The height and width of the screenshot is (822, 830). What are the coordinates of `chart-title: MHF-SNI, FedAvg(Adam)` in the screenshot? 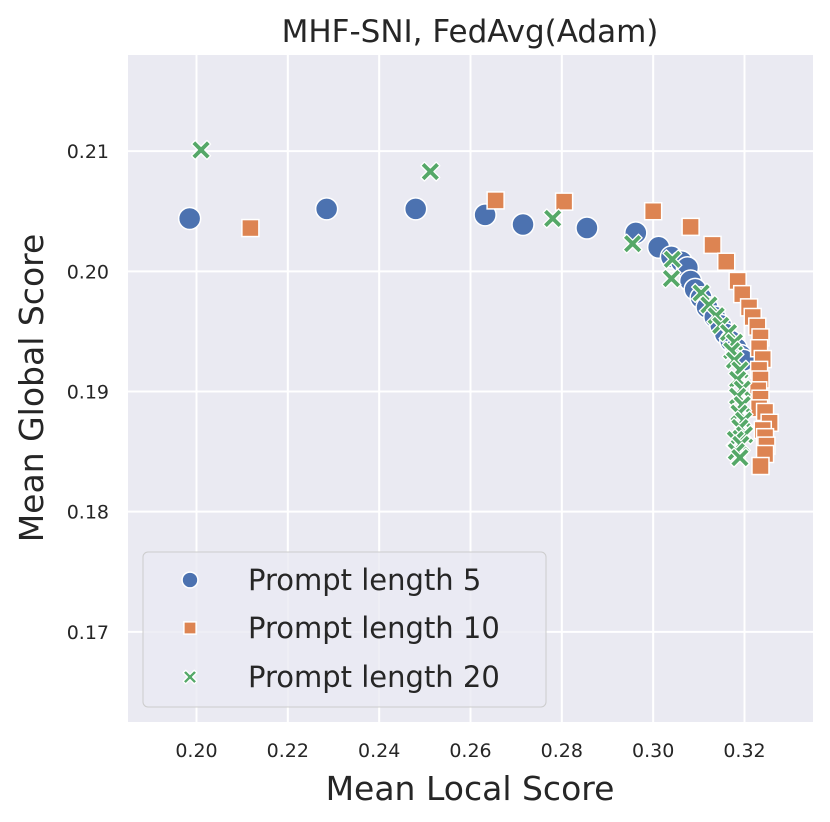 It's located at (470, 32).